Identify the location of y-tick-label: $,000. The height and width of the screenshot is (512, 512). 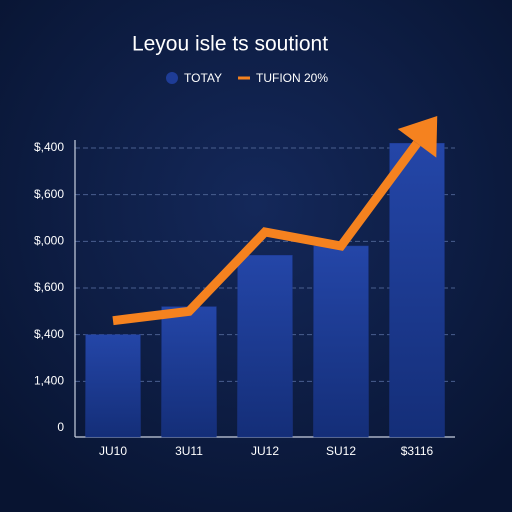
(49, 241).